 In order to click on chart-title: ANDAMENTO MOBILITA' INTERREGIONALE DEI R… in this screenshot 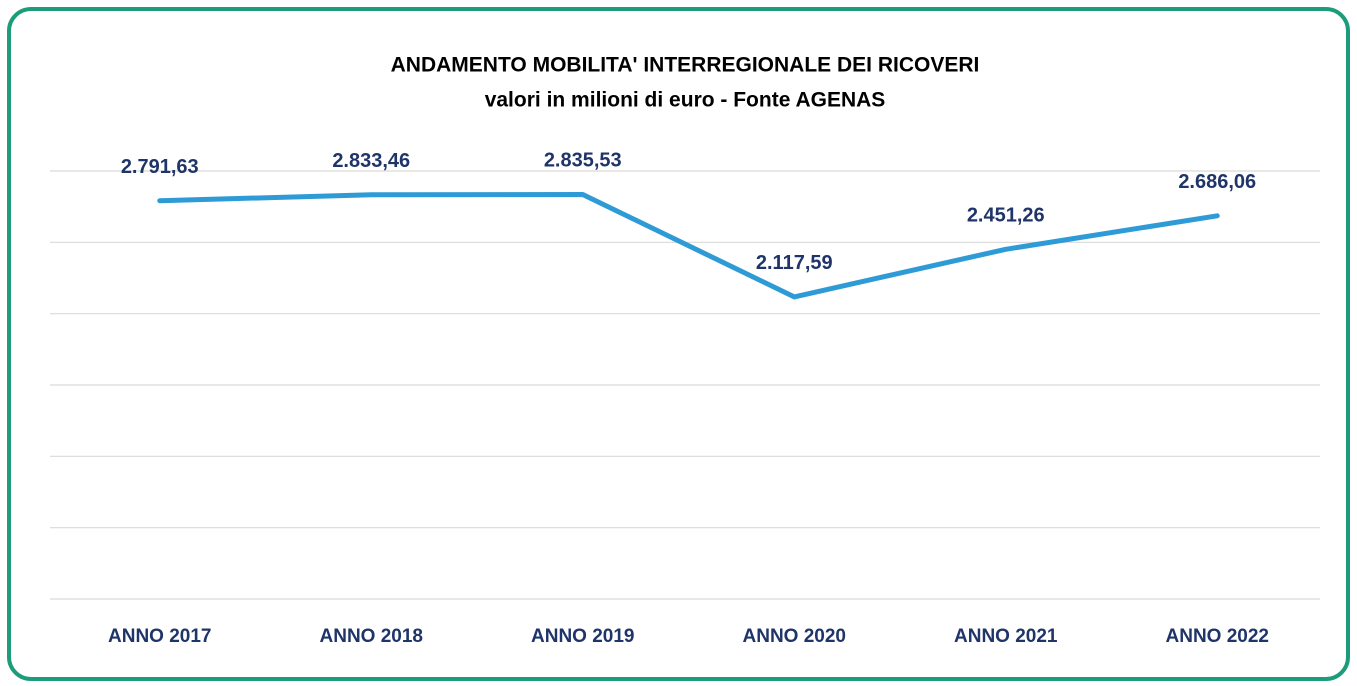, I will do `click(685, 65)`.